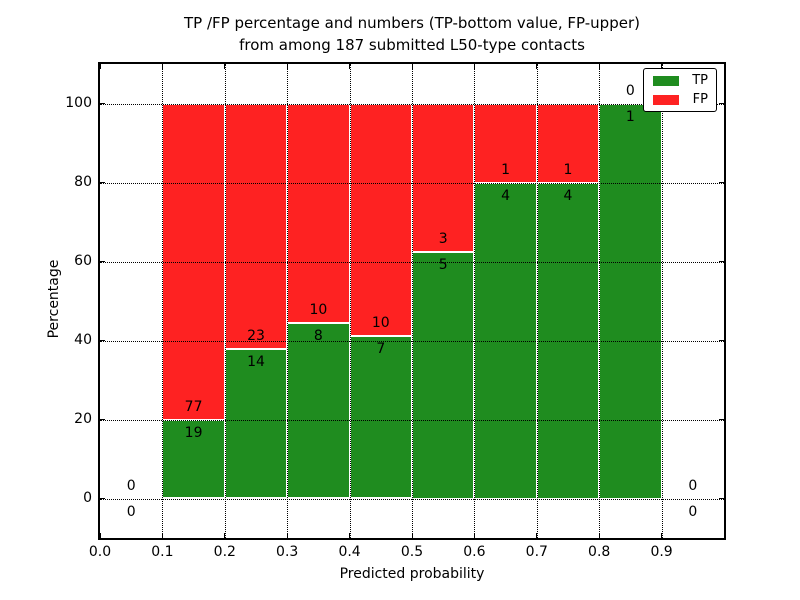  Describe the element at coordinates (536, 552) in the screenshot. I see `x-tick-label: 0.7` at that location.